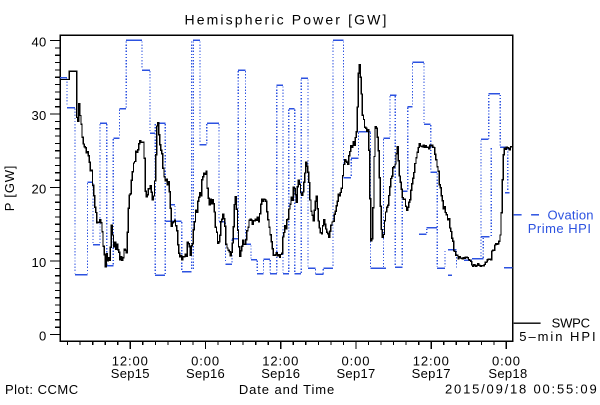 This screenshot has height=405, width=600. Describe the element at coordinates (287, 389) in the screenshot. I see `svg-text: Date and Time` at that location.